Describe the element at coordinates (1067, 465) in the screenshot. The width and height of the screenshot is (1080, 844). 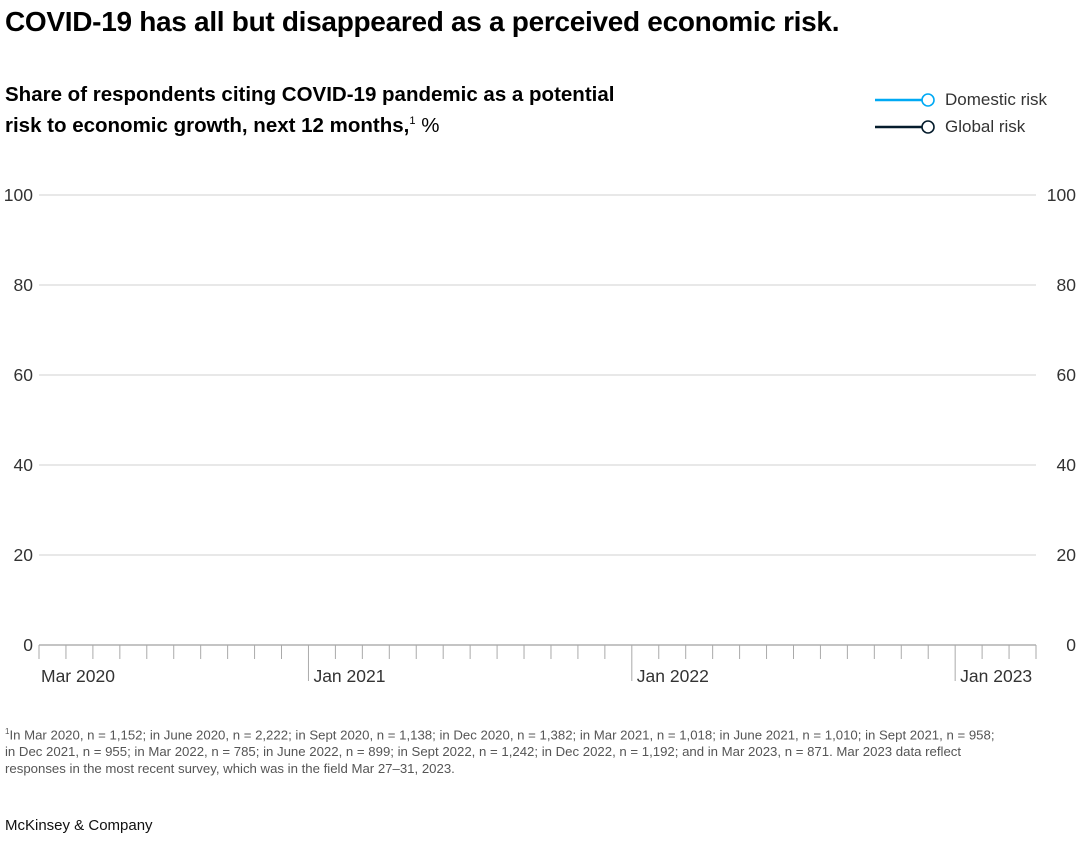
I see `y-tick-label-right: 40` at that location.